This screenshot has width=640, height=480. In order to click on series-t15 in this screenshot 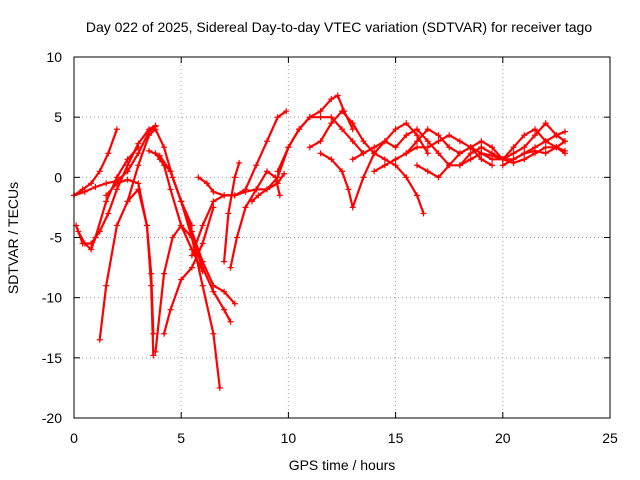, I will do `click(232, 212)`.